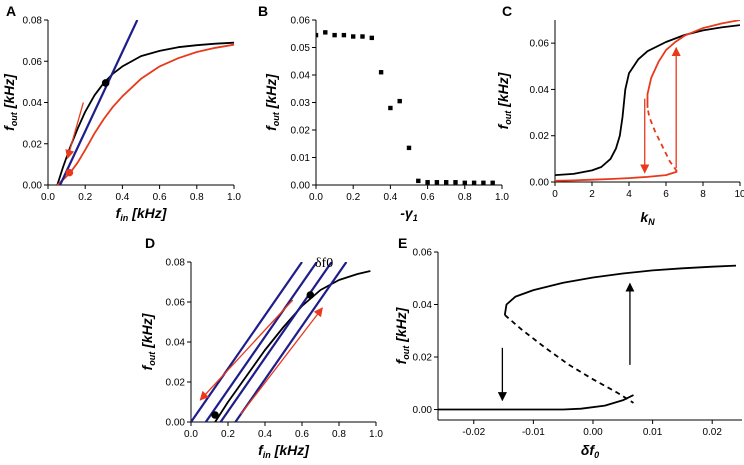  I want to click on x-tick-label: 0.8, so click(197, 197).